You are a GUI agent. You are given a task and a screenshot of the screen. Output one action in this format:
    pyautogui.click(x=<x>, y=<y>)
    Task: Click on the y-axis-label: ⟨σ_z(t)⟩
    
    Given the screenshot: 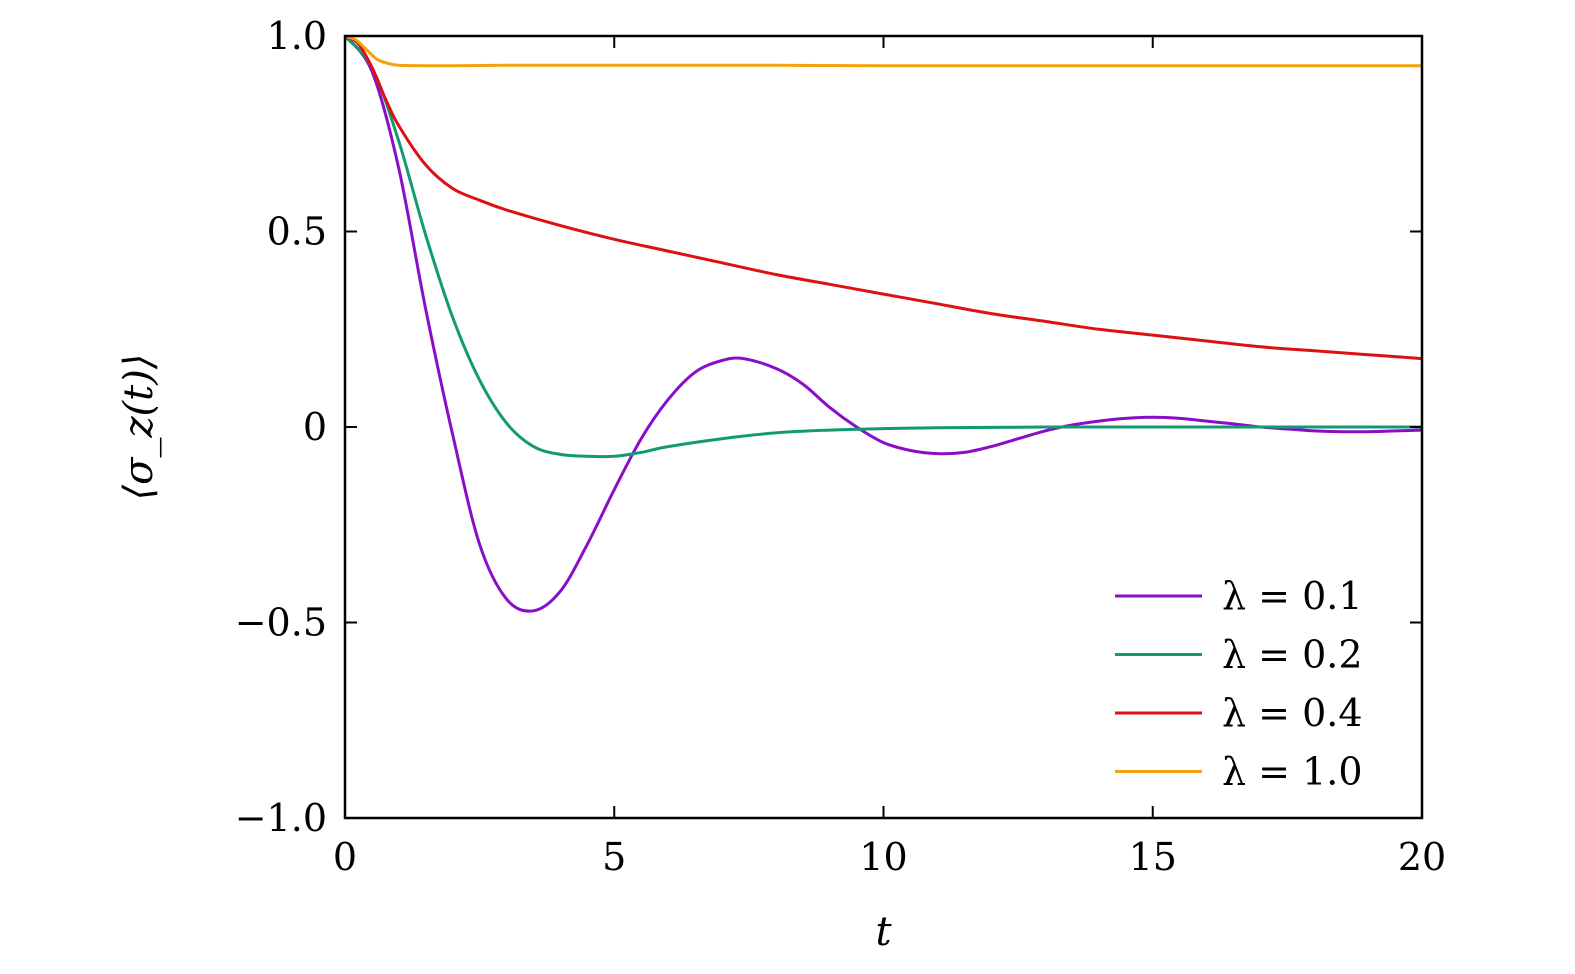 What is the action you would take?
    pyautogui.click(x=139, y=427)
    